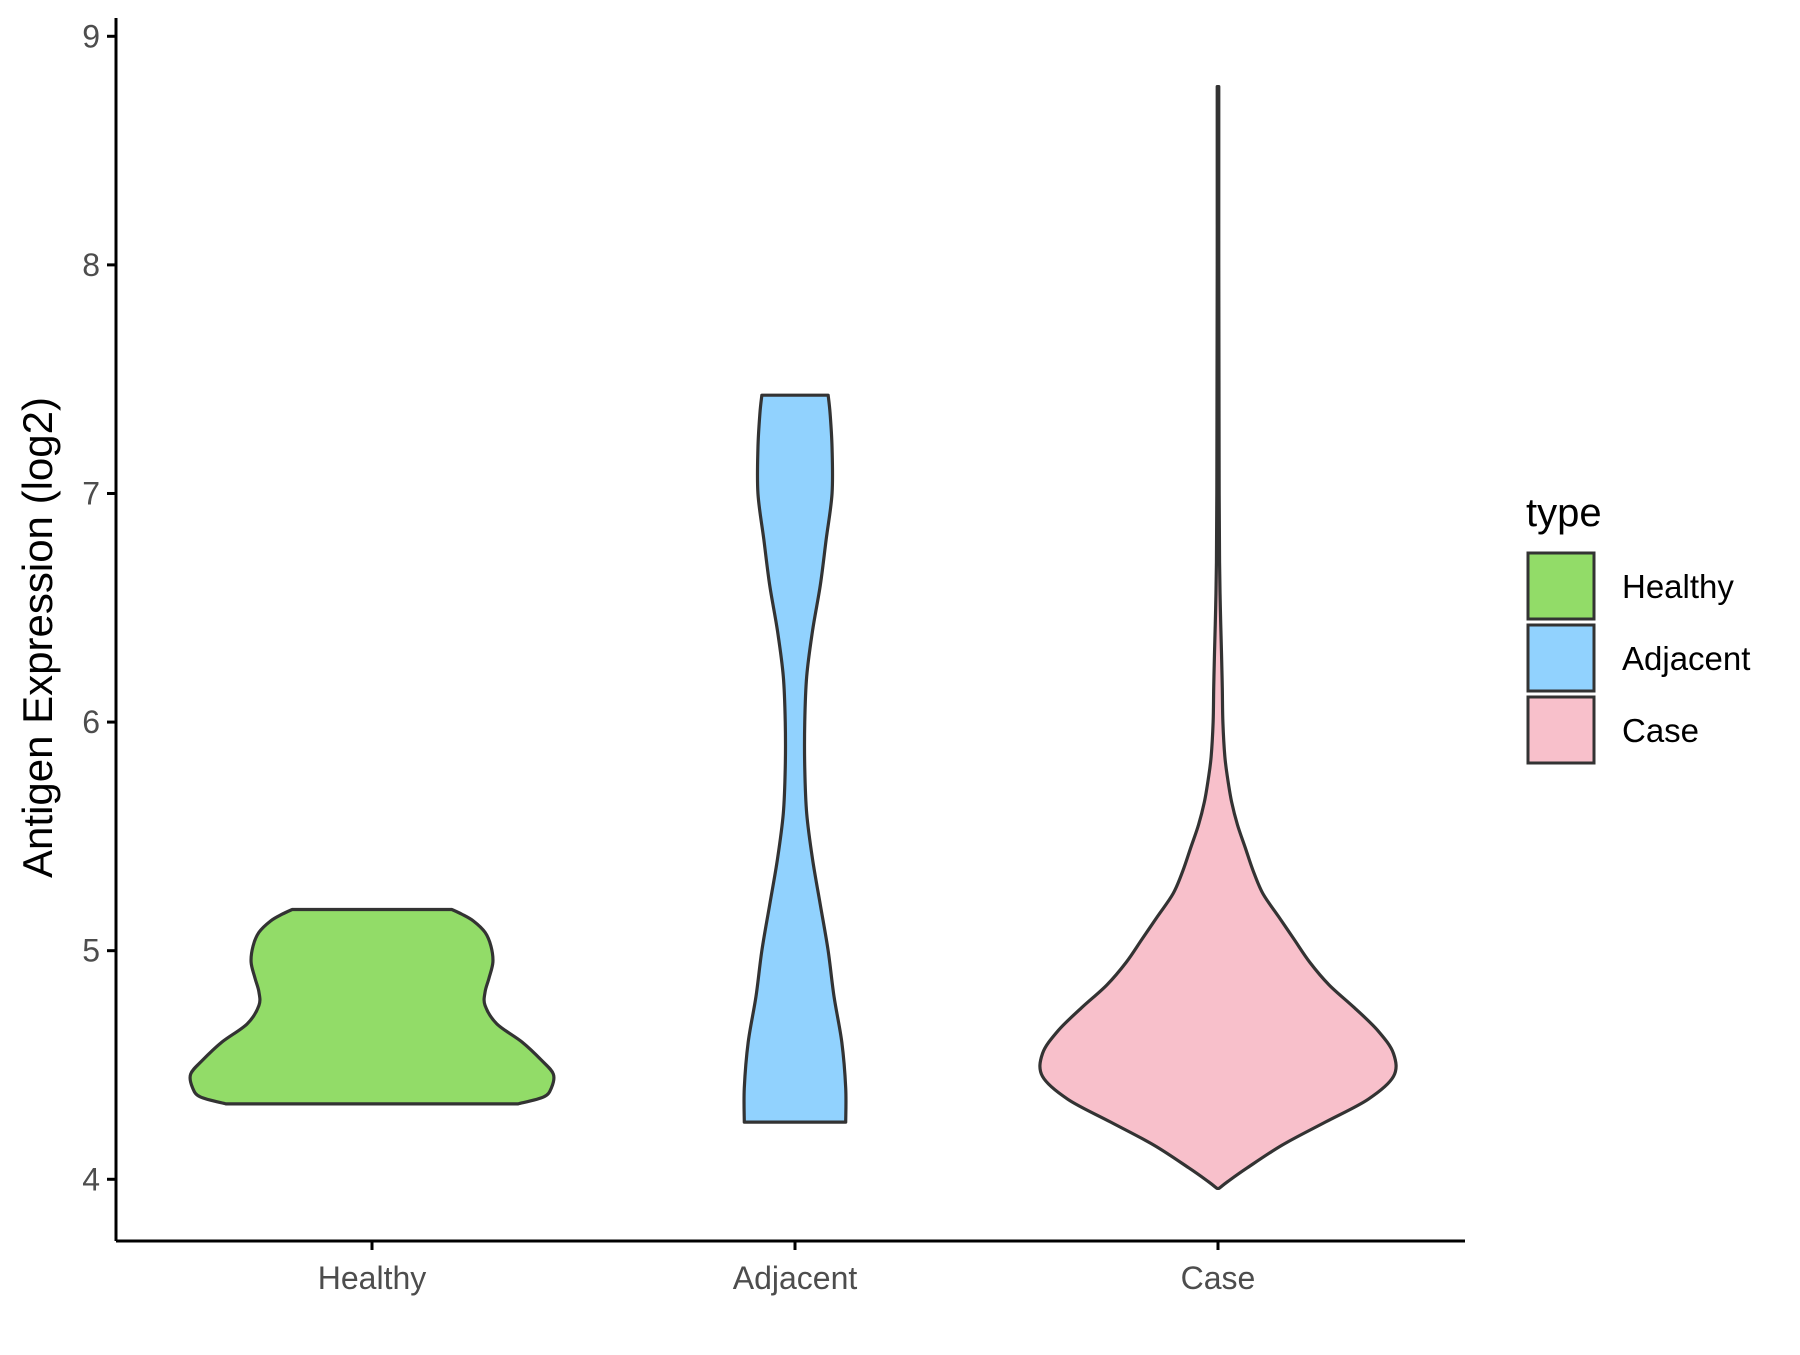 The height and width of the screenshot is (1355, 1800). Describe the element at coordinates (1561, 586) in the screenshot. I see `legend-key-healthy` at that location.